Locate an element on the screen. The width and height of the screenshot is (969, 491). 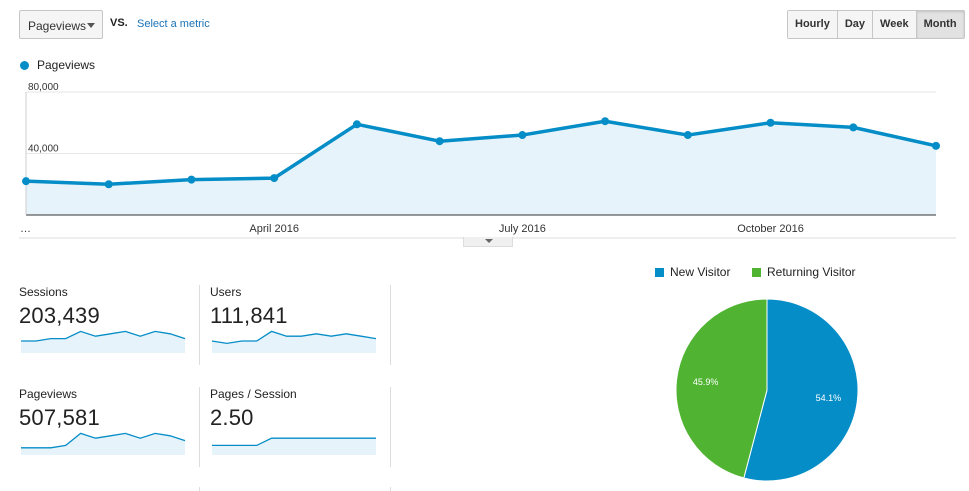
pie-slice-label: 45.9% is located at coordinates (706, 382).